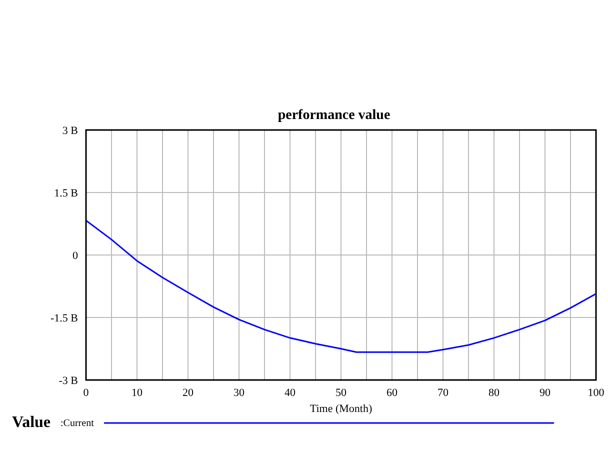  What do you see at coordinates (77, 423) in the screenshot?
I see `text: :Current` at bounding box center [77, 423].